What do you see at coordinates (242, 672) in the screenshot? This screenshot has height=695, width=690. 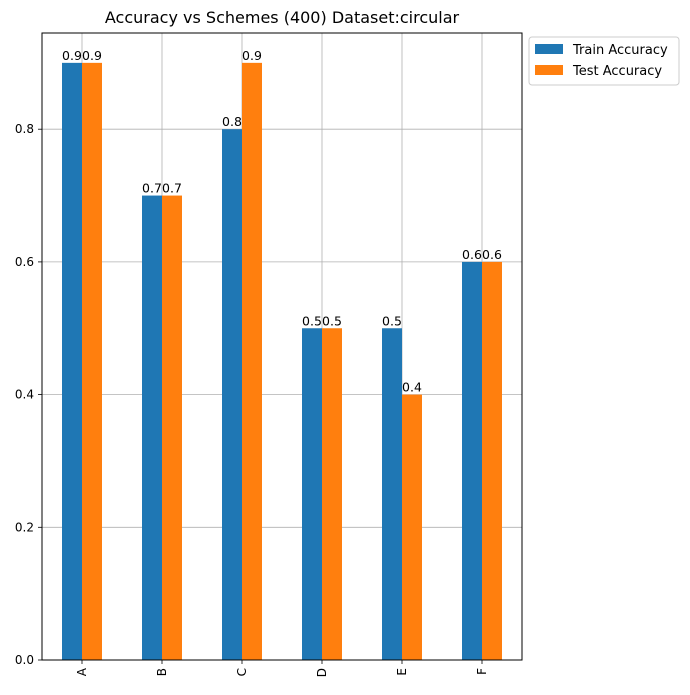 I see `x-tick-label: C` at bounding box center [242, 672].